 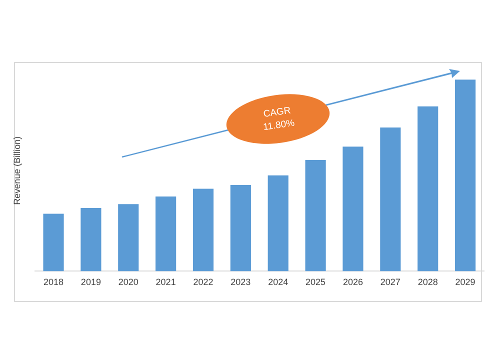 What do you see at coordinates (128, 282) in the screenshot?
I see `x-tick-label: 2020` at bounding box center [128, 282].